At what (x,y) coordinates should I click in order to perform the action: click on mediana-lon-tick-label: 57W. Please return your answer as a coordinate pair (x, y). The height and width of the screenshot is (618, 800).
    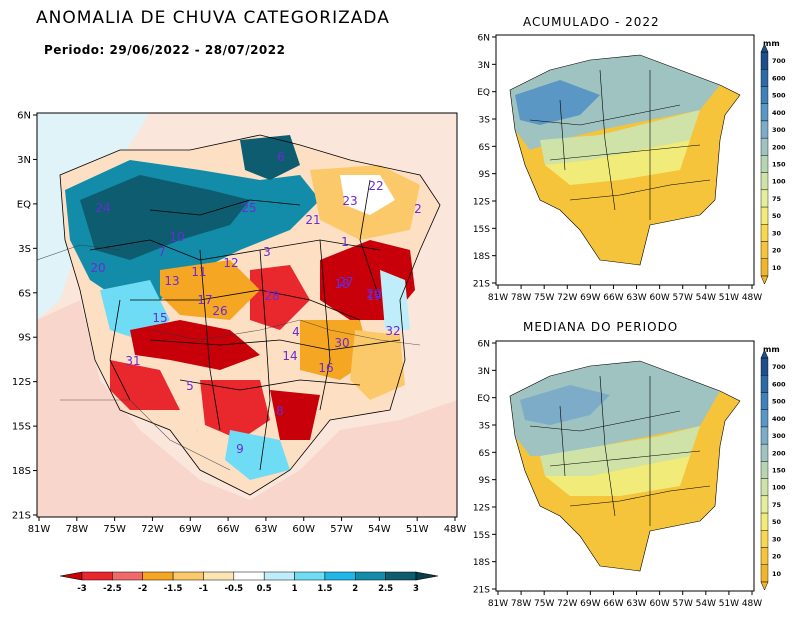
    Looking at the image, I should click on (683, 604).